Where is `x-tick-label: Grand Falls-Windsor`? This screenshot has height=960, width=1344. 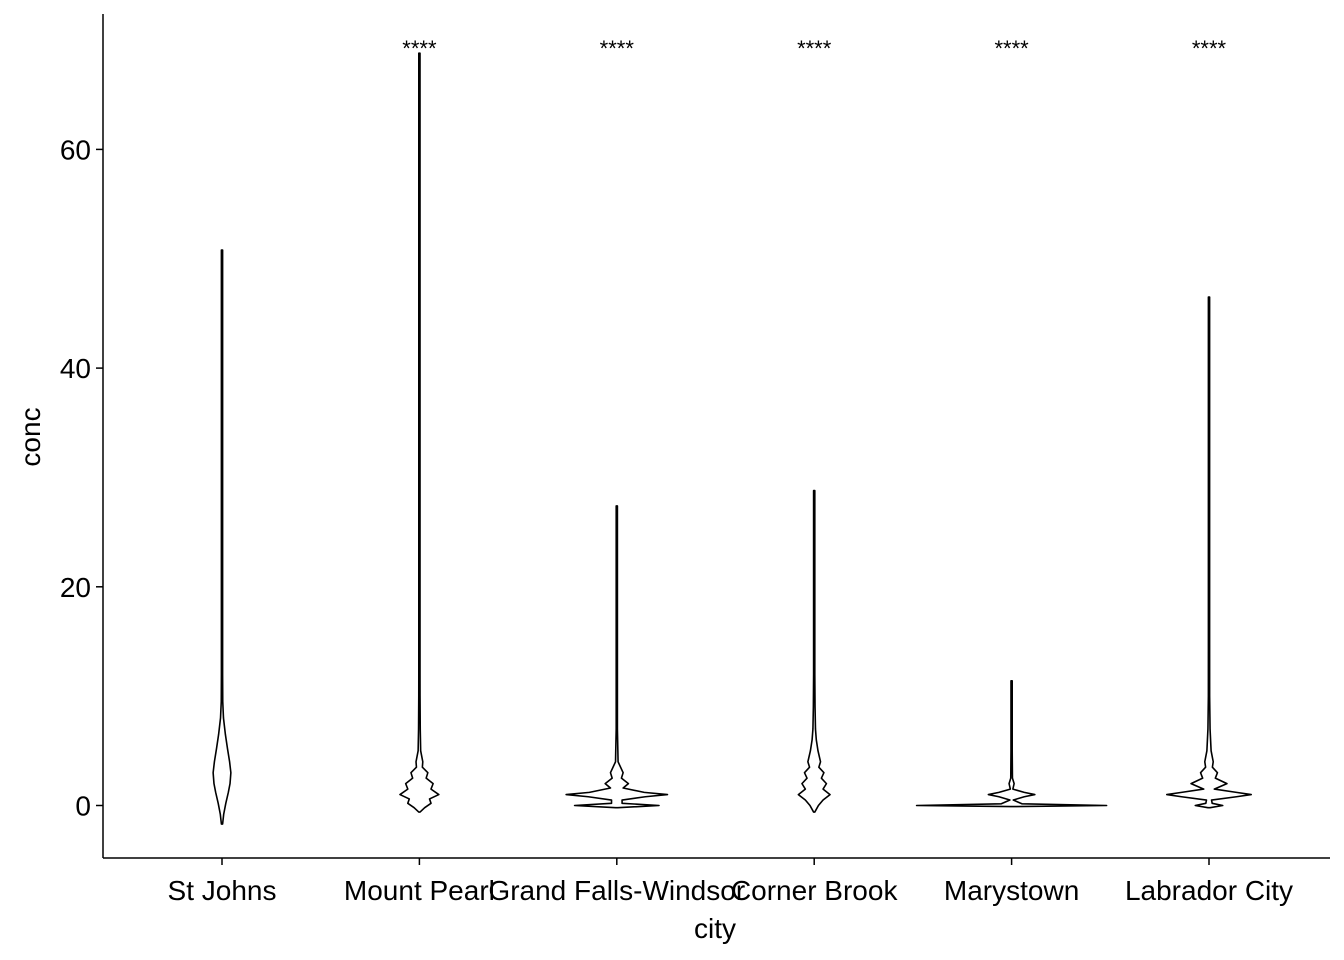 x-tick-label: Grand Falls-Windsor is located at coordinates (616, 890).